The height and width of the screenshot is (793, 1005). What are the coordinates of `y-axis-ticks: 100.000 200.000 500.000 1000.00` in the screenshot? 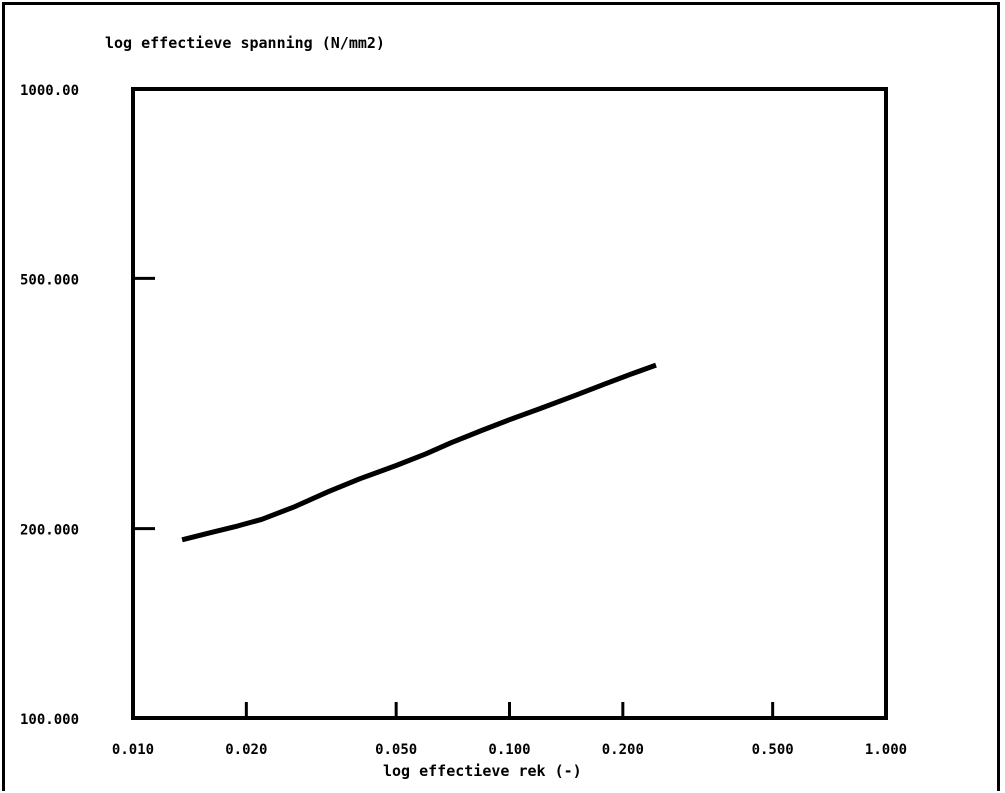 It's located at (87, 405).